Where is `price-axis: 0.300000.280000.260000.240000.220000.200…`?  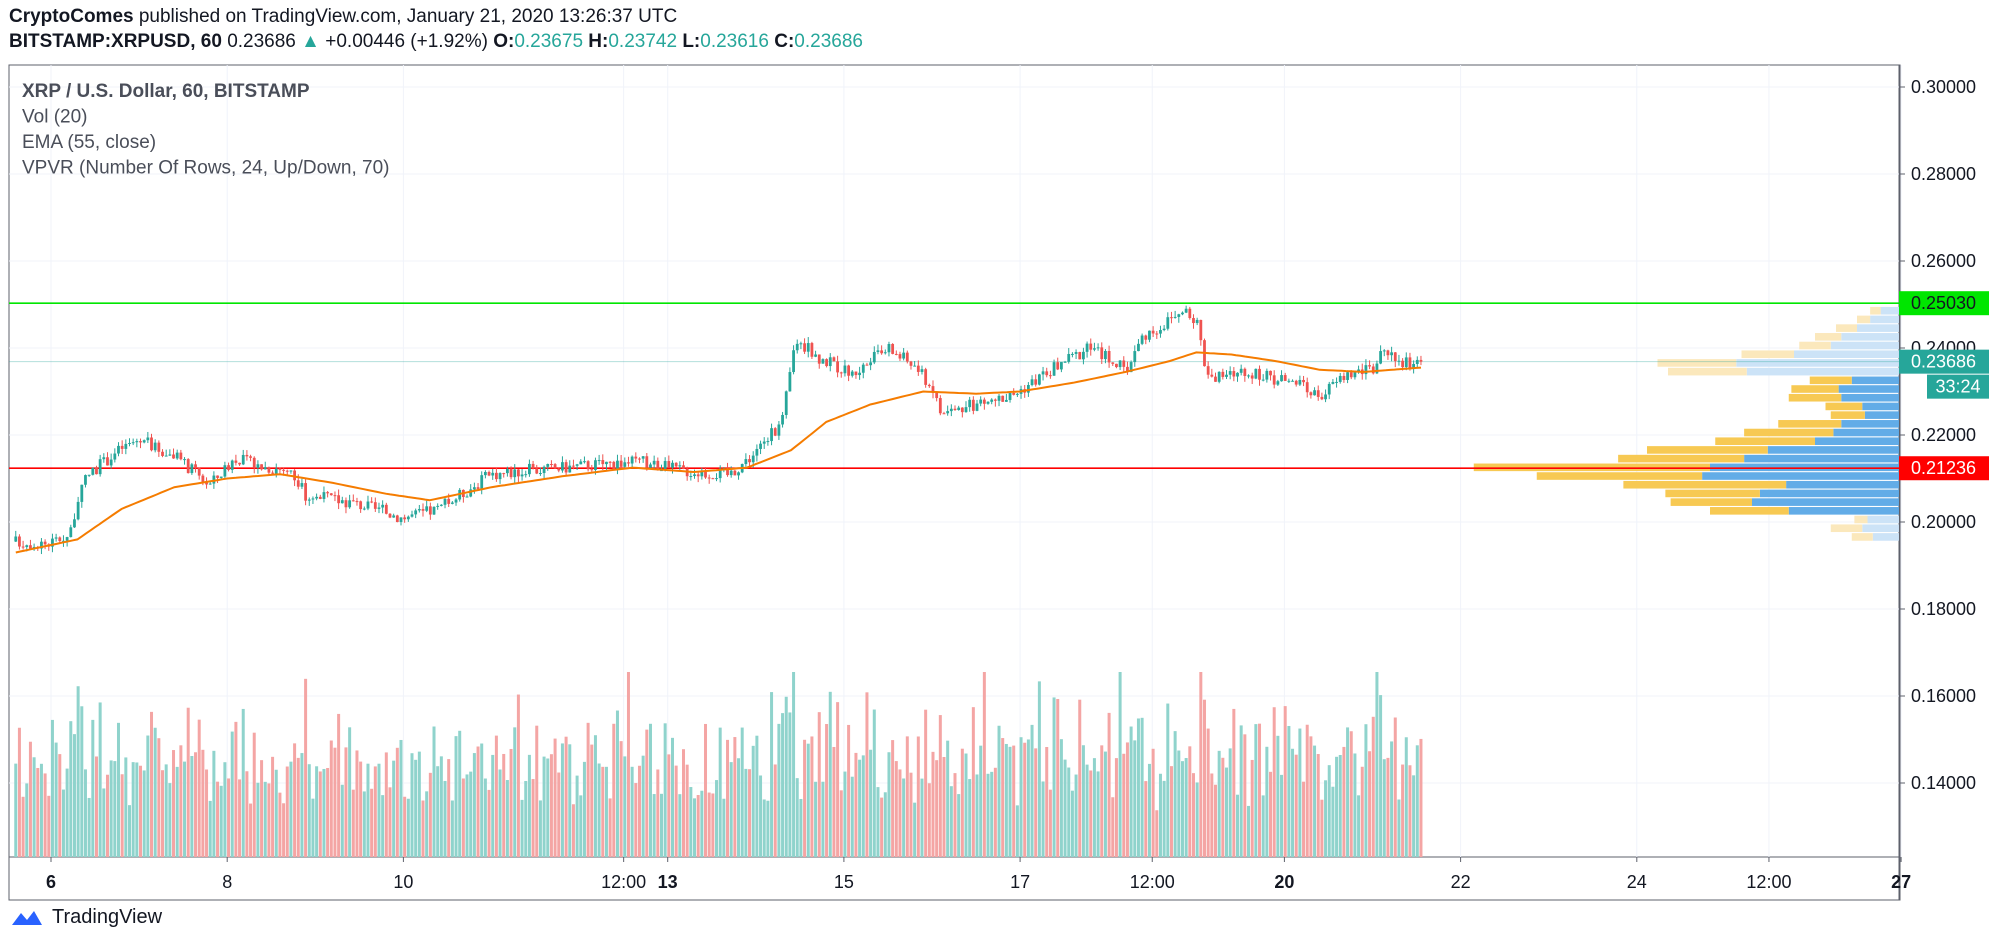 price-axis: 0.300000.280000.260000.240000.220000.200… is located at coordinates (1937, 435).